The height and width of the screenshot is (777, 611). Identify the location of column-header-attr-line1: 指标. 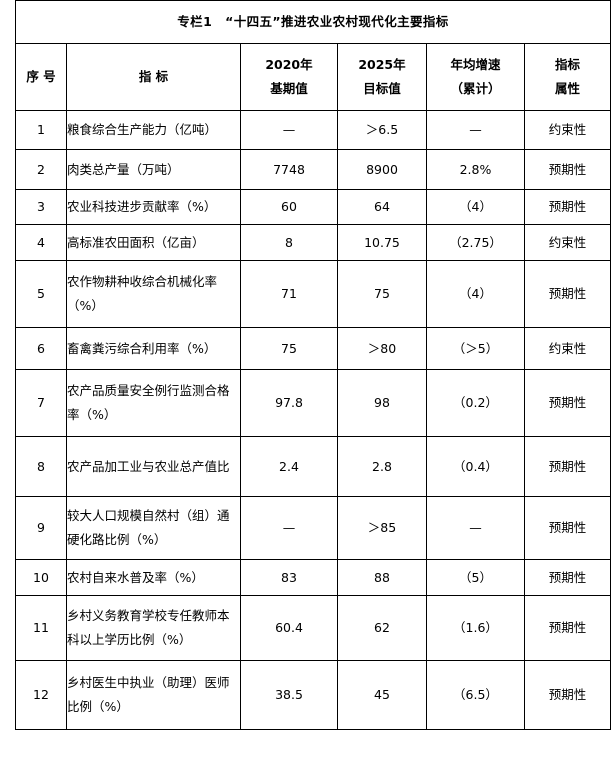
(567, 65).